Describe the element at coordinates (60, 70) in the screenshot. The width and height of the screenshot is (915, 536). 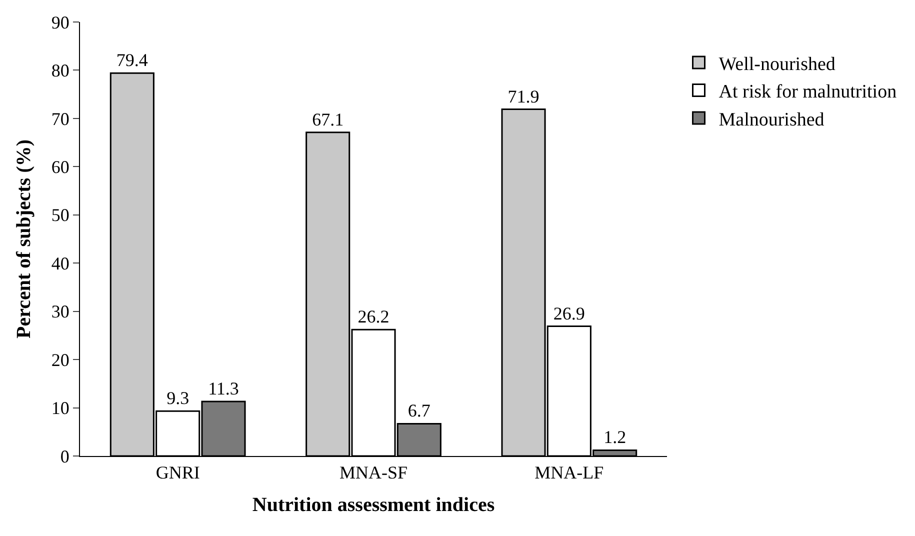
I see `y-tick-label: 80` at that location.